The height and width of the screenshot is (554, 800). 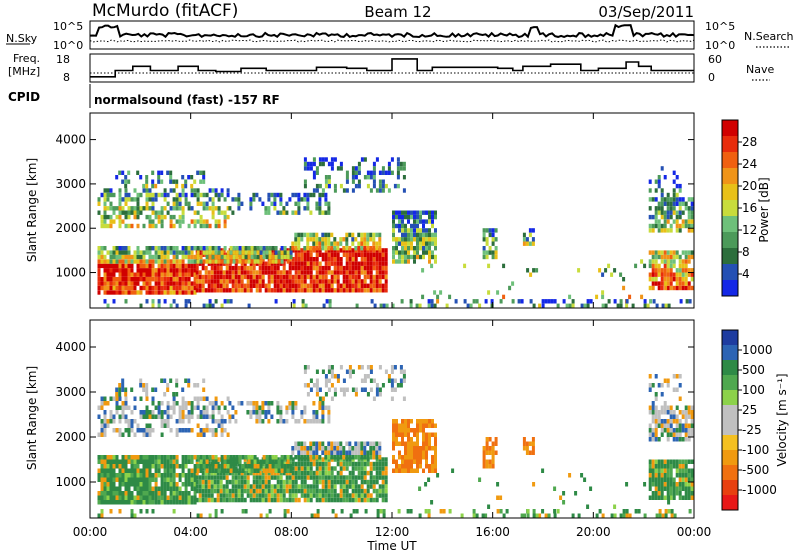 What do you see at coordinates (749, 230) in the screenshot?
I see `colorbar-tick-label: 12` at bounding box center [749, 230].